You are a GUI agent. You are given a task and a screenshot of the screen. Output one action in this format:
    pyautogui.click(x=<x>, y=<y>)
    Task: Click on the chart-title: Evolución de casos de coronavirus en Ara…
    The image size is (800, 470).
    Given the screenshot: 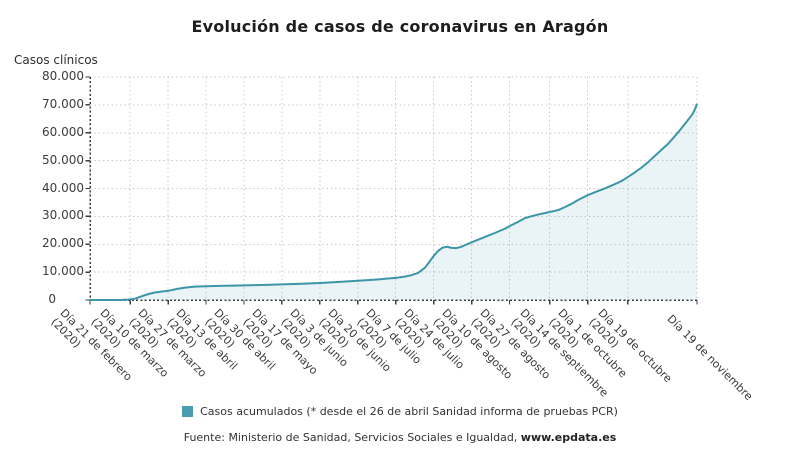 What is the action you would take?
    pyautogui.click(x=400, y=26)
    